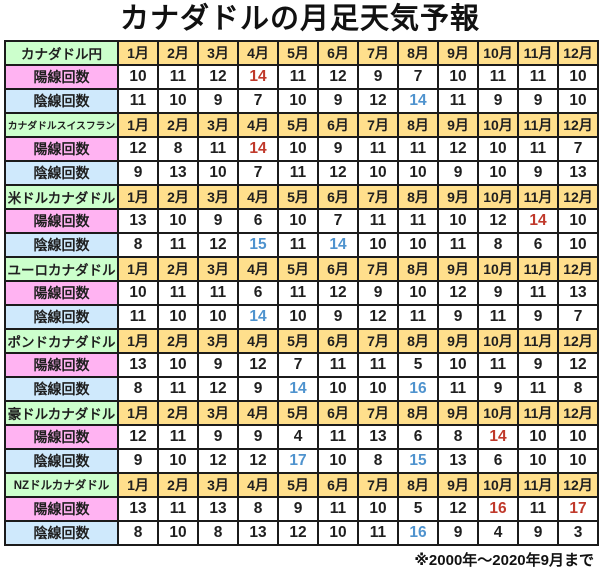  What do you see at coordinates (378, 101) in the screenshot?
I see `bear-count-cell: 12` at bounding box center [378, 101].